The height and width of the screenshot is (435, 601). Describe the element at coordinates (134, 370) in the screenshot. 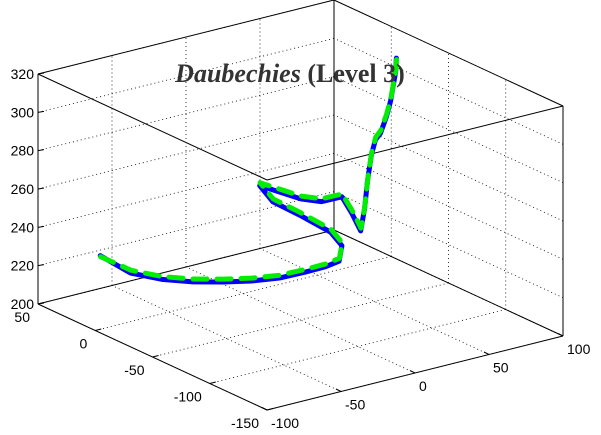

I see `y-tick-label: -50` at that location.